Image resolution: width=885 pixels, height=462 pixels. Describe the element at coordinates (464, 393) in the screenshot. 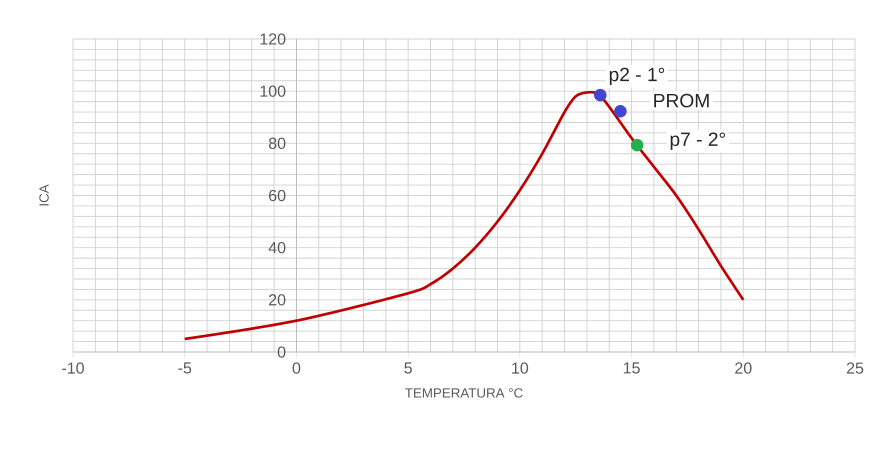

I see `x-axis-title: TEMPERATURA °C` at that location.